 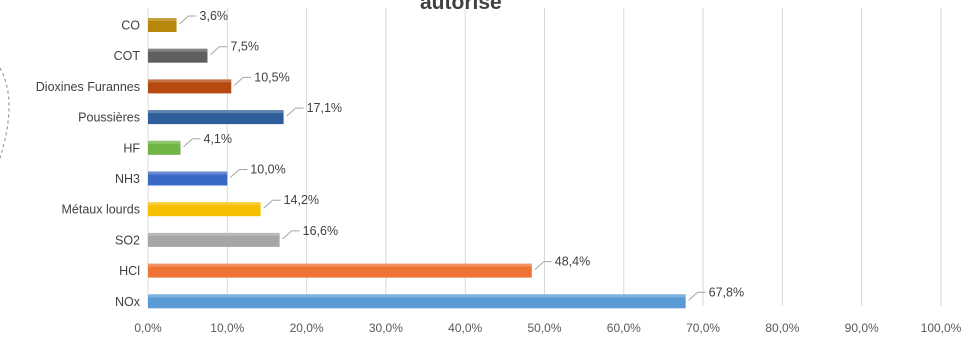 What do you see at coordinates (218, 139) in the screenshot?
I see `data-label: 4,1%` at bounding box center [218, 139].